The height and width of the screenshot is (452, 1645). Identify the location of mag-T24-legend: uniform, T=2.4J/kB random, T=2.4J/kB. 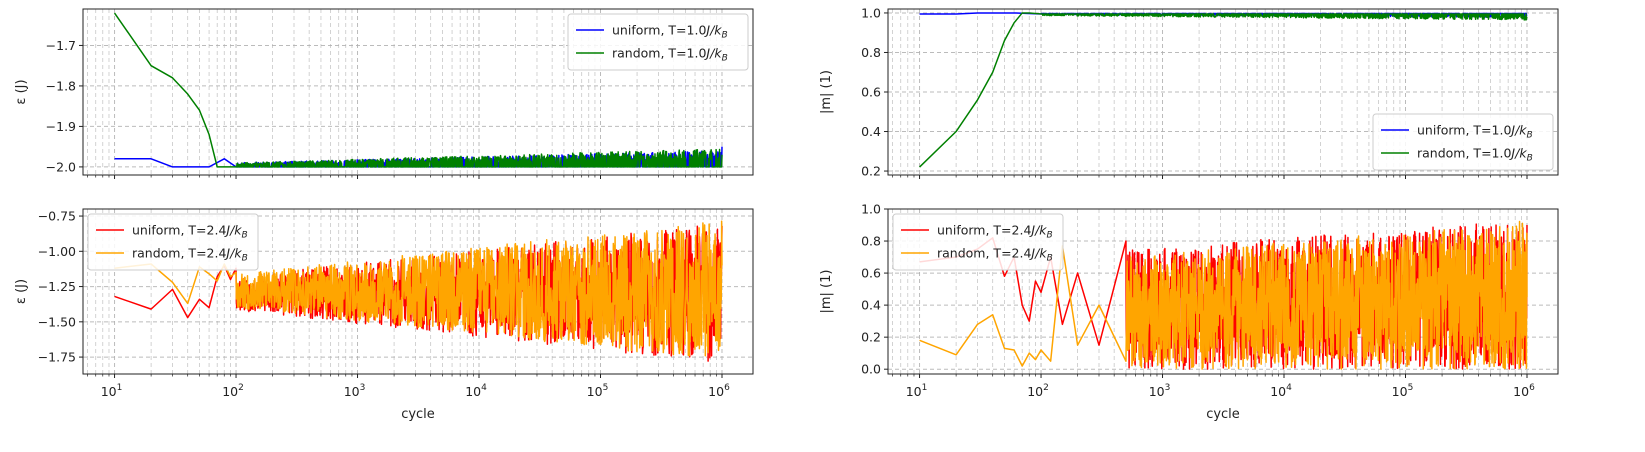
(978, 242).